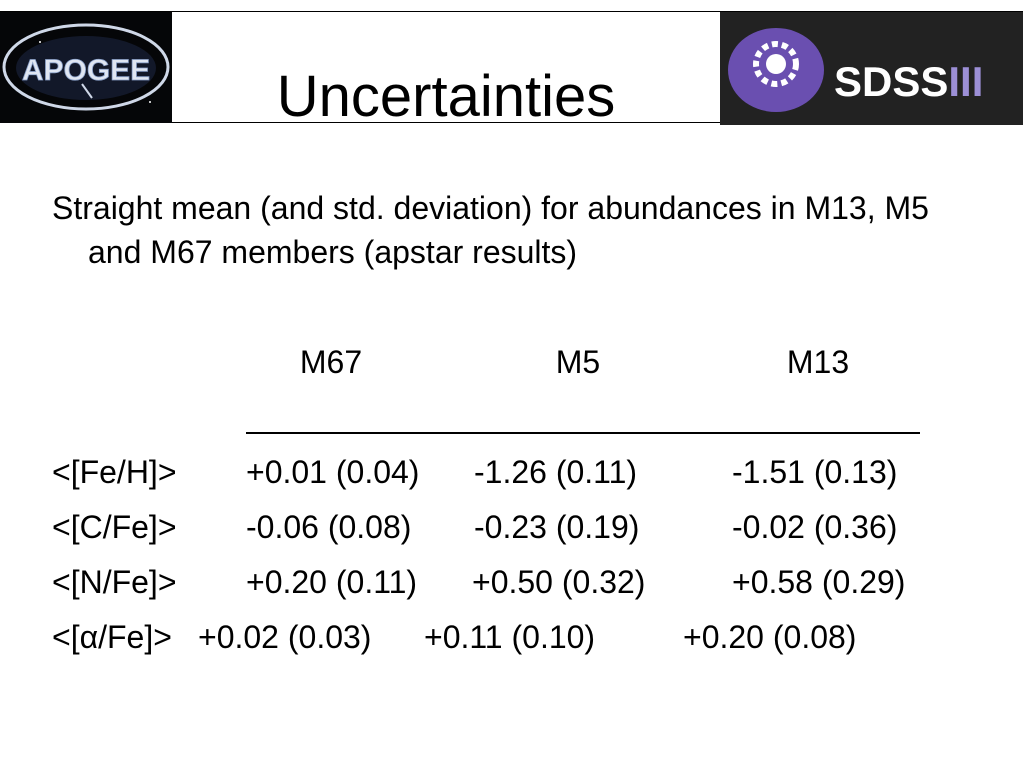  I want to click on row-label: <[C/Fe]>, so click(114, 527).